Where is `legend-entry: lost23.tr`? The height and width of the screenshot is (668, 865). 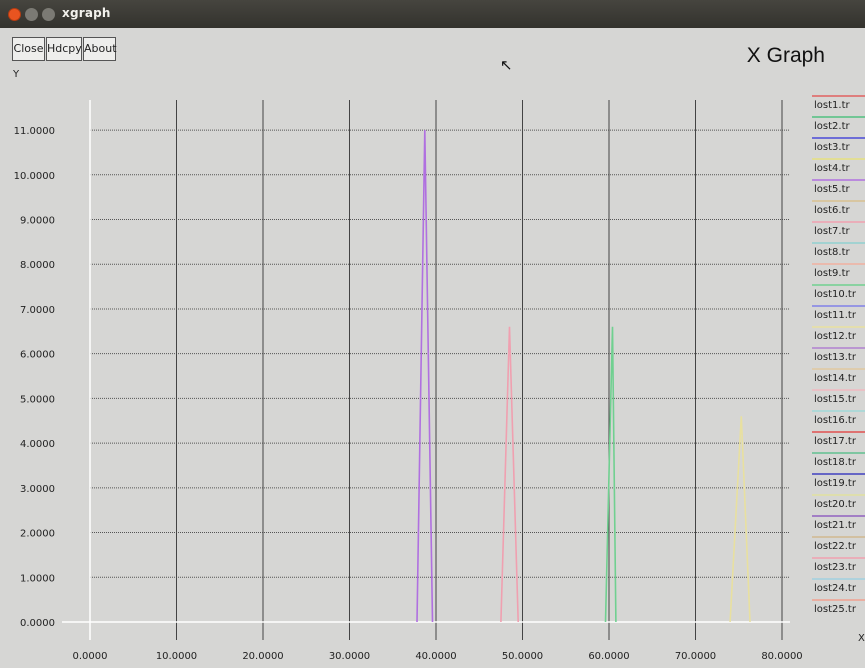
legend-entry: lost23.tr is located at coordinates (835, 567).